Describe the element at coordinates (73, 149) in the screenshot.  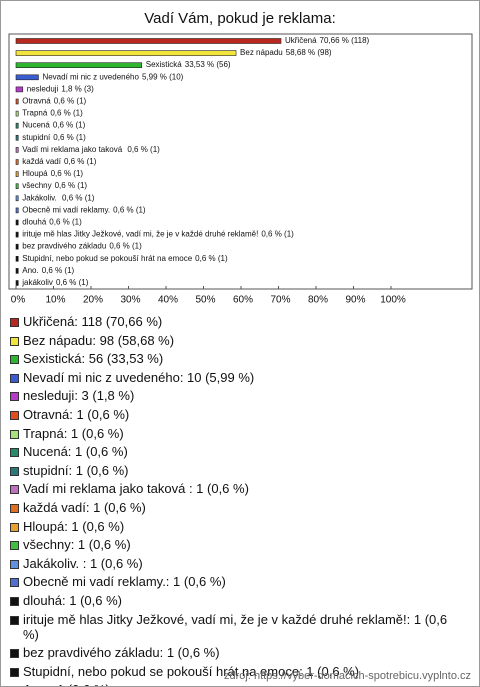
I see `category-label: Vadí mi reklama jako taková` at that location.